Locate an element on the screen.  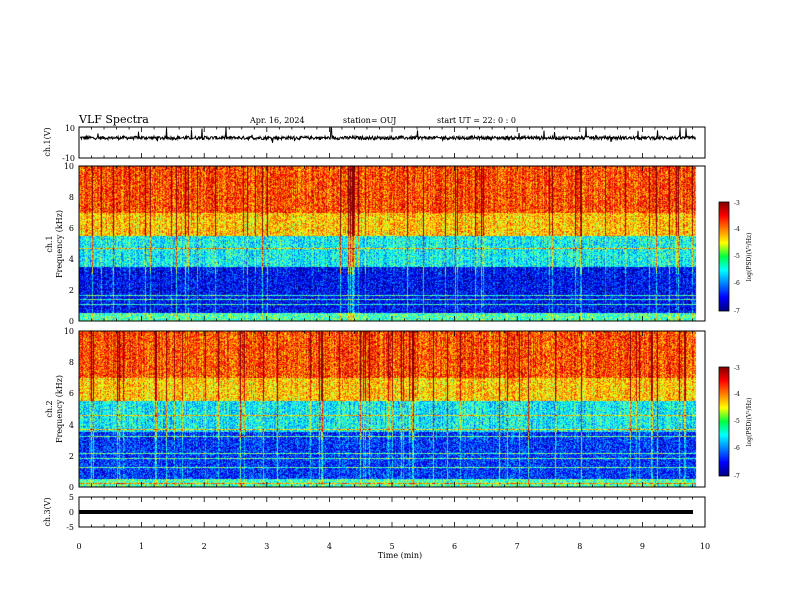
ch1-waveform-panel: 10 -10 ch.1(V) is located at coordinates (374, 143).